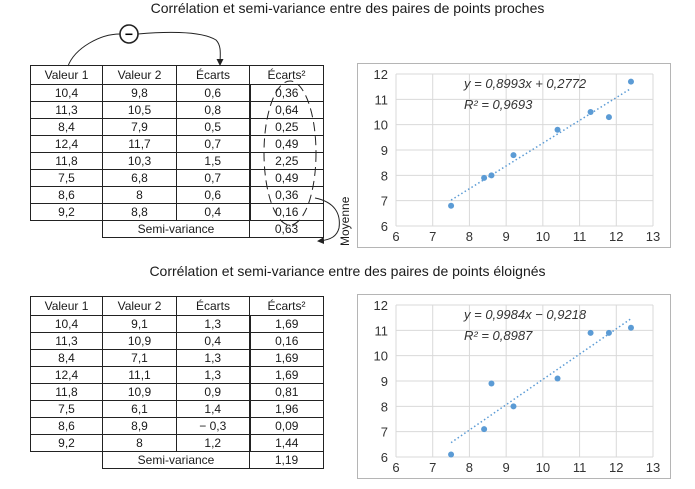 Image resolution: width=695 pixels, height=489 pixels. What do you see at coordinates (129, 34) in the screenshot?
I see `minus-circle-icon` at bounding box center [129, 34].